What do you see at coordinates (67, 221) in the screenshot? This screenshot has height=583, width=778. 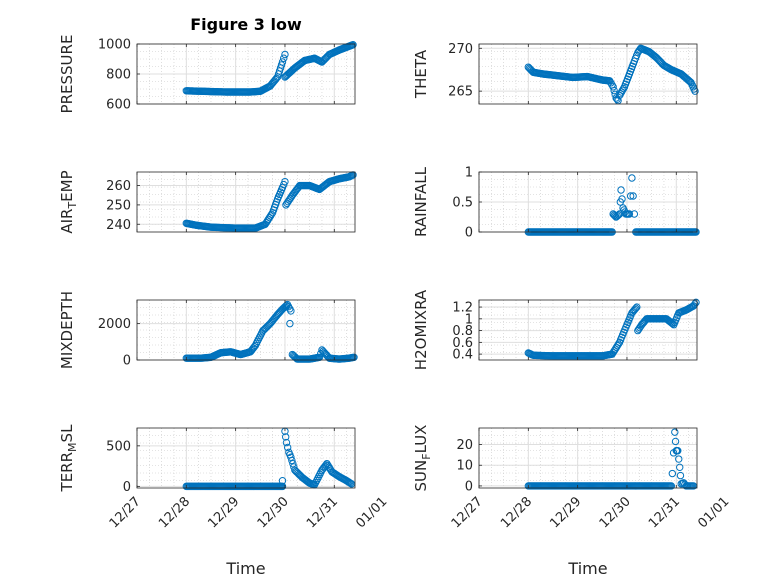 I see `y-axis-label-main: AIR` at bounding box center [67, 221].